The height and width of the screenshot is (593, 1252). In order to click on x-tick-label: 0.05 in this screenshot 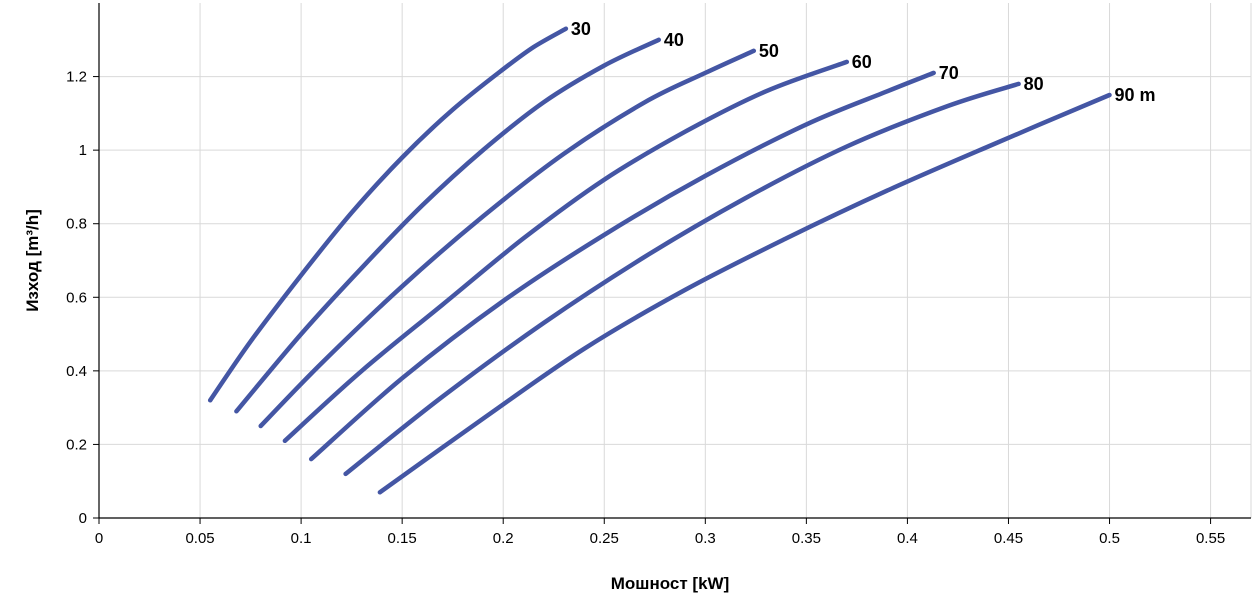, I will do `click(199, 538)`.